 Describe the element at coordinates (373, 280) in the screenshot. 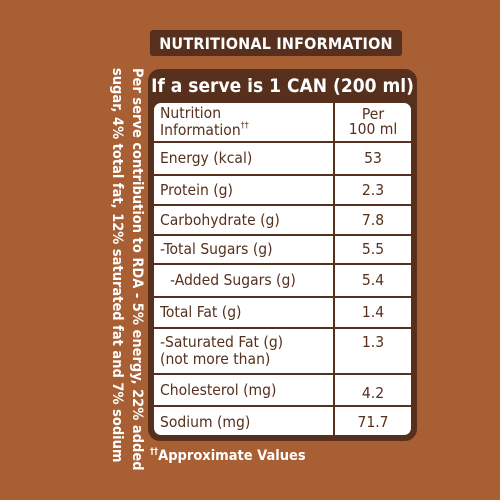

I see `row-value: 5.4` at that location.